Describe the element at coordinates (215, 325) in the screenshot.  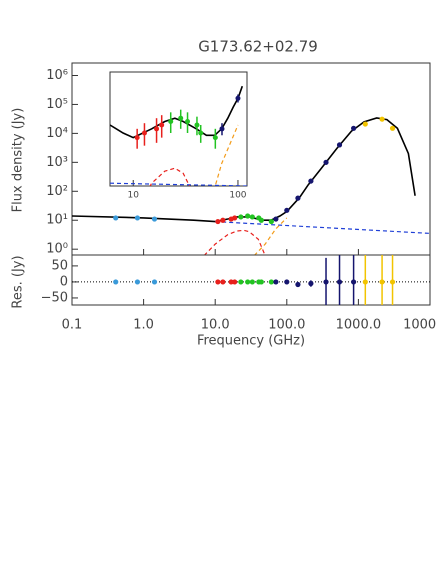
I see `x-tick-label: 10.0` at that location.